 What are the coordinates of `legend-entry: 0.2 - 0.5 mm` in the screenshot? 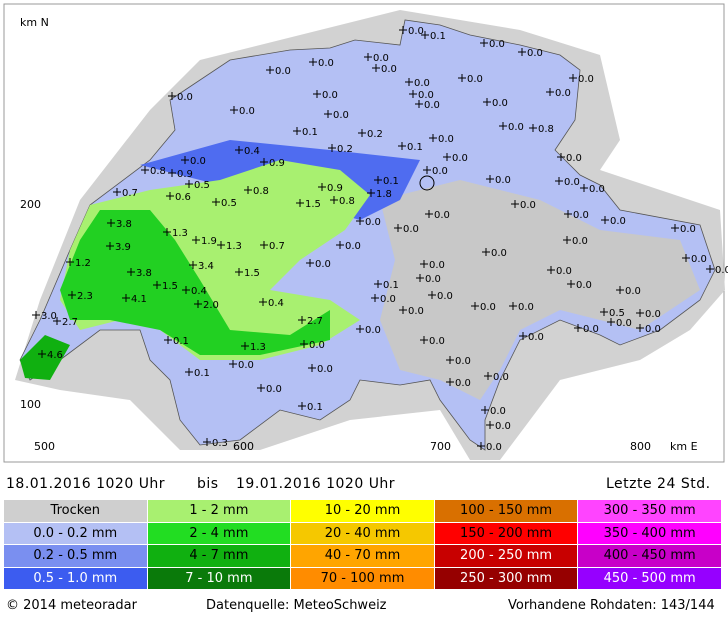 It's located at (76, 556).